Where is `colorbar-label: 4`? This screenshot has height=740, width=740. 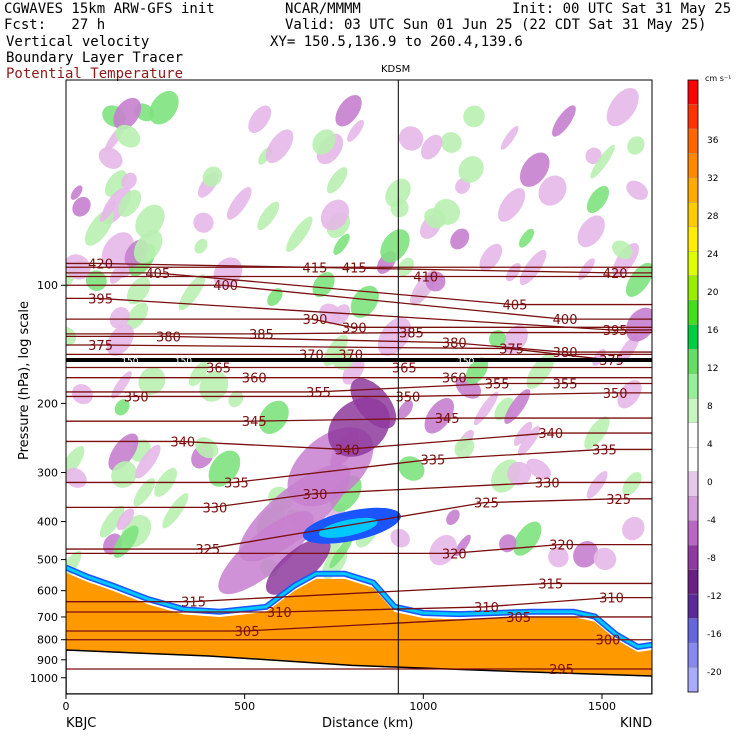
colorbar-label: 4 is located at coordinates (710, 445).